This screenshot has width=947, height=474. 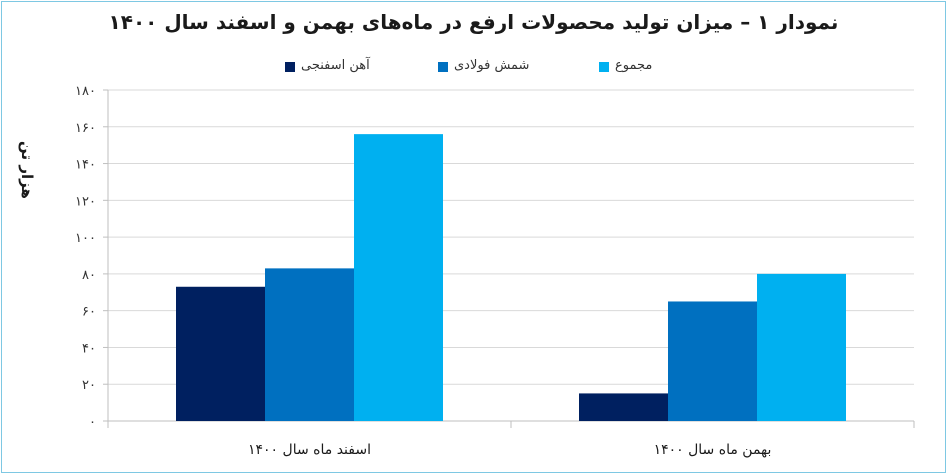 I want to click on x-category-label: بهمن ماه سال ۱۴۰۰, so click(x=713, y=450).